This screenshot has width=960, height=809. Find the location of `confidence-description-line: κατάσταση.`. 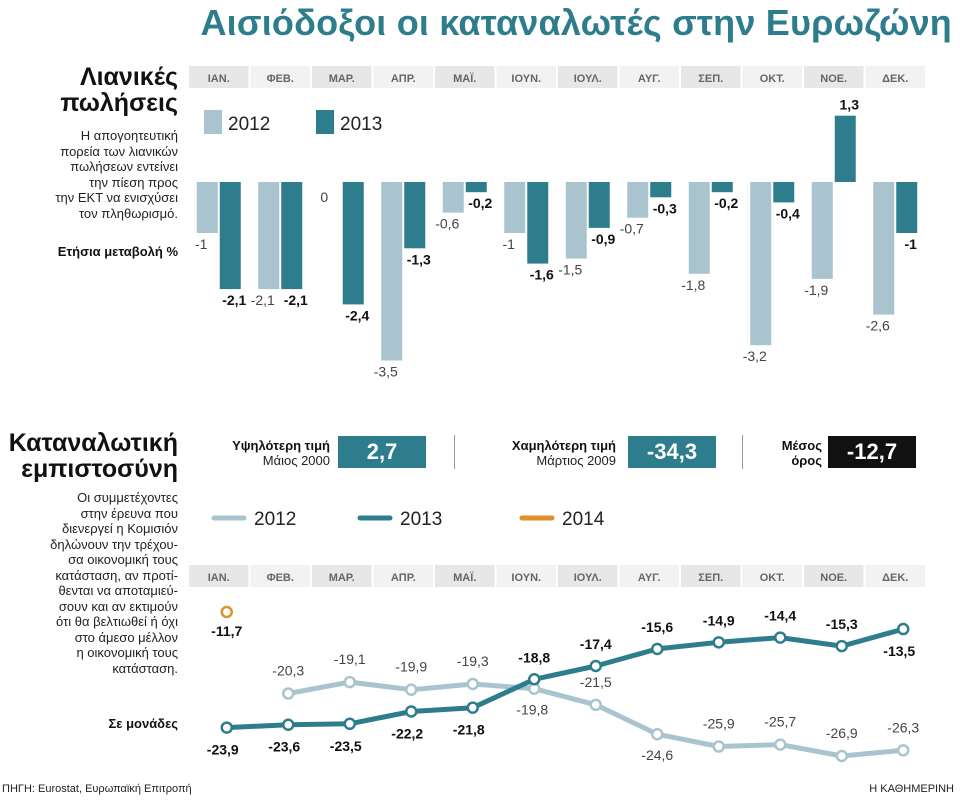

confidence-description-line: κατάσταση. is located at coordinates (145, 668).